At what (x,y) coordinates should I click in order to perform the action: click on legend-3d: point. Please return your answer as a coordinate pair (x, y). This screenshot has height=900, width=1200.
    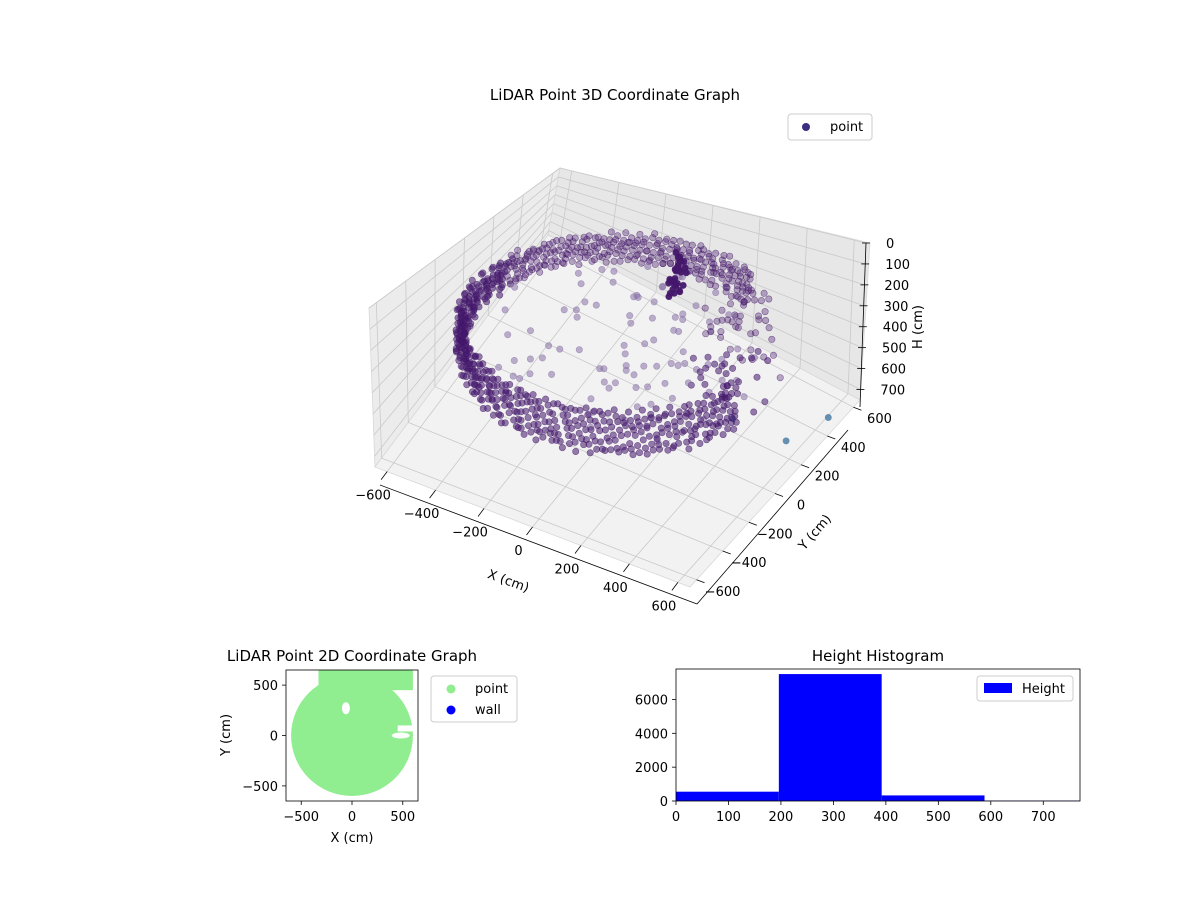
    Looking at the image, I should click on (830, 127).